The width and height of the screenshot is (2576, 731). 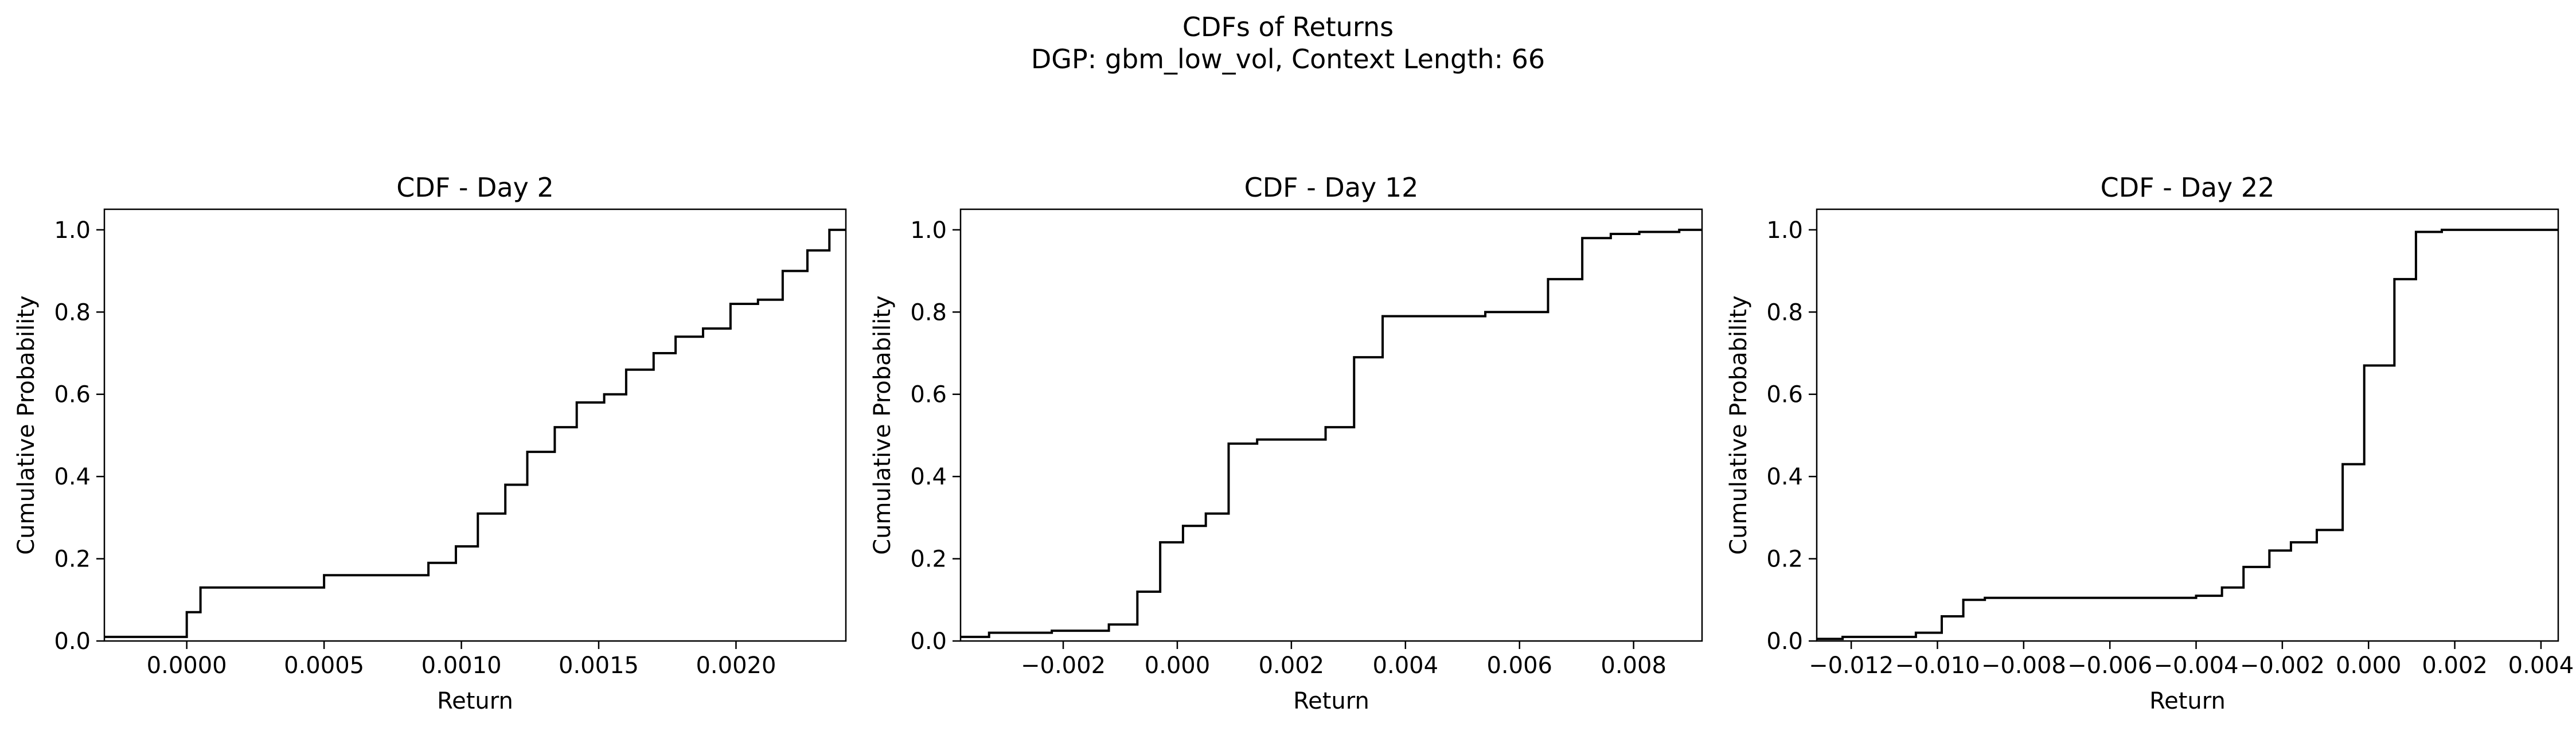 I want to click on x-tick-label: 0.0020, so click(x=736, y=665).